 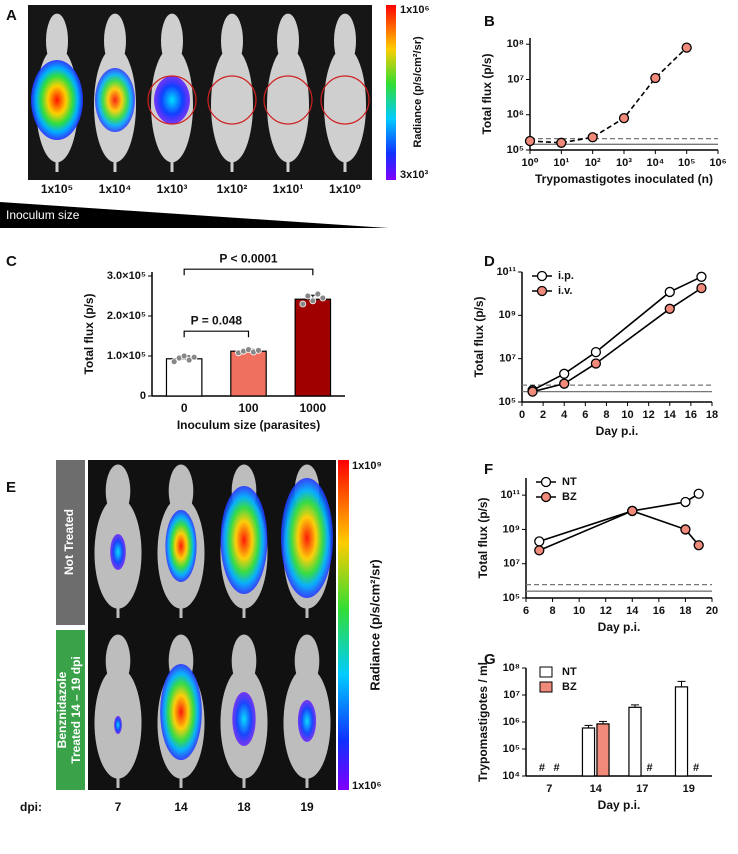 What do you see at coordinates (391, 92) in the screenshot?
I see `colorbar-a` at bounding box center [391, 92].